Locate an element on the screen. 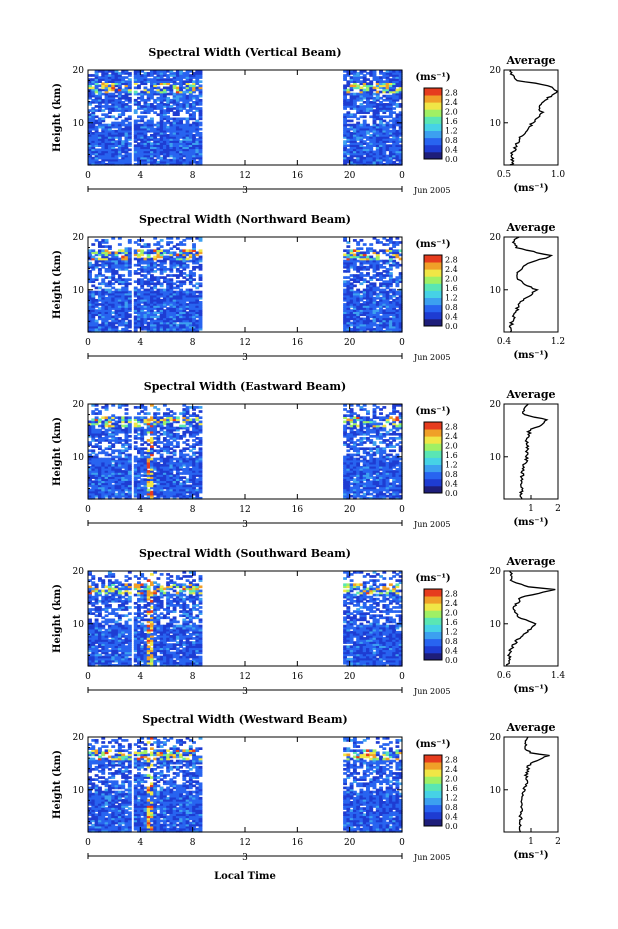  colorbar-tick-label: 1.2 is located at coordinates (451, 131).